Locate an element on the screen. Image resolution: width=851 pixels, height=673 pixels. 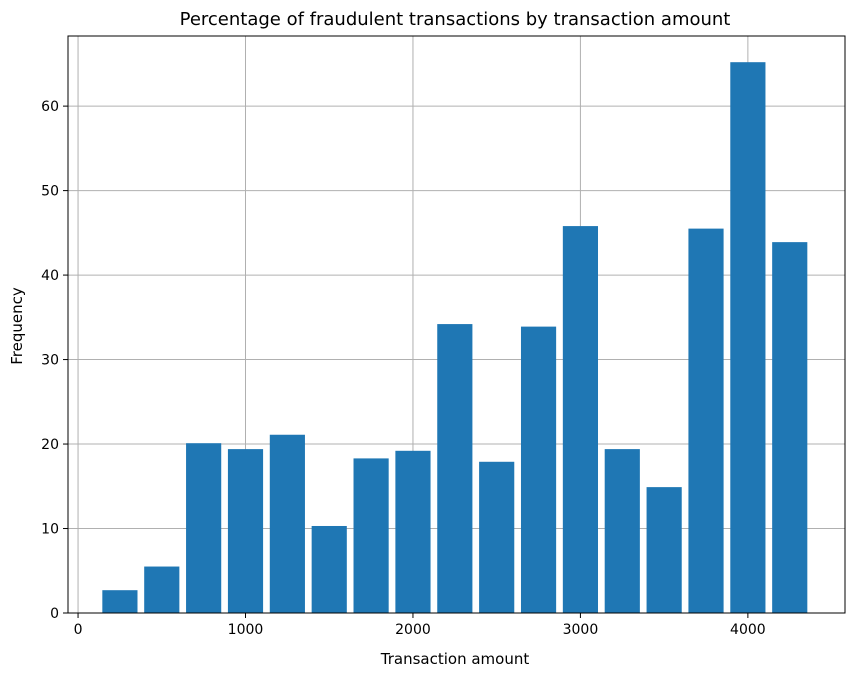
y-tick-label: 30 is located at coordinates (50, 361).